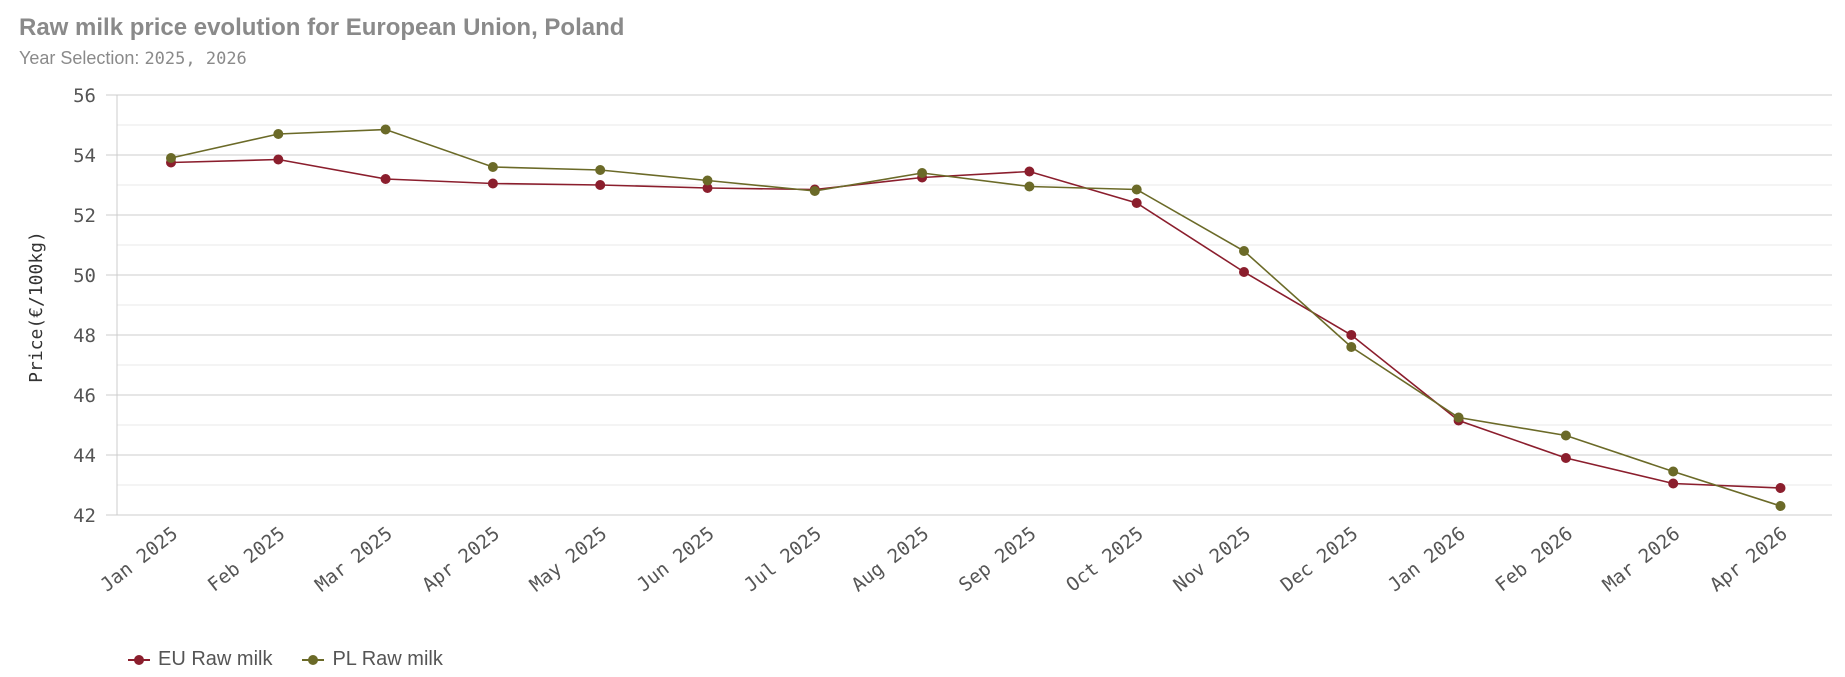 The image size is (1845, 677). Describe the element at coordinates (1534, 560) in the screenshot. I see `x-tick-label: Feb 2026` at that location.